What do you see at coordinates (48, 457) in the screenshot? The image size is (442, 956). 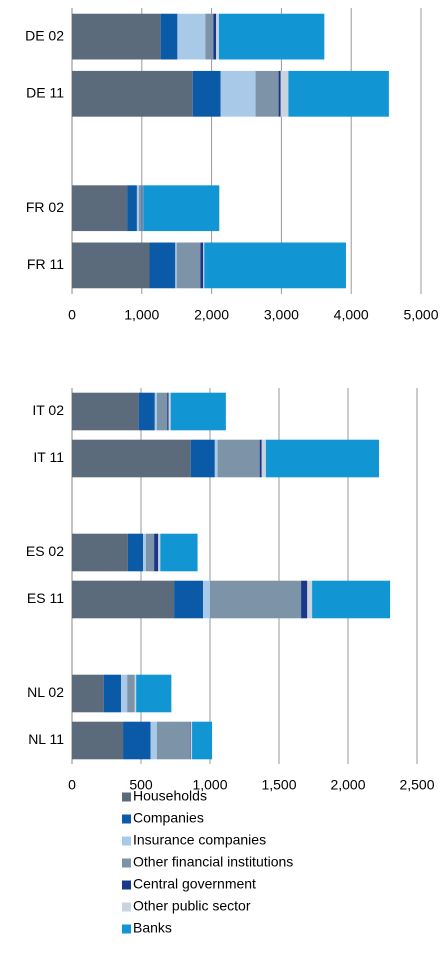 I see `y-tick-label: IT 11` at bounding box center [48, 457].